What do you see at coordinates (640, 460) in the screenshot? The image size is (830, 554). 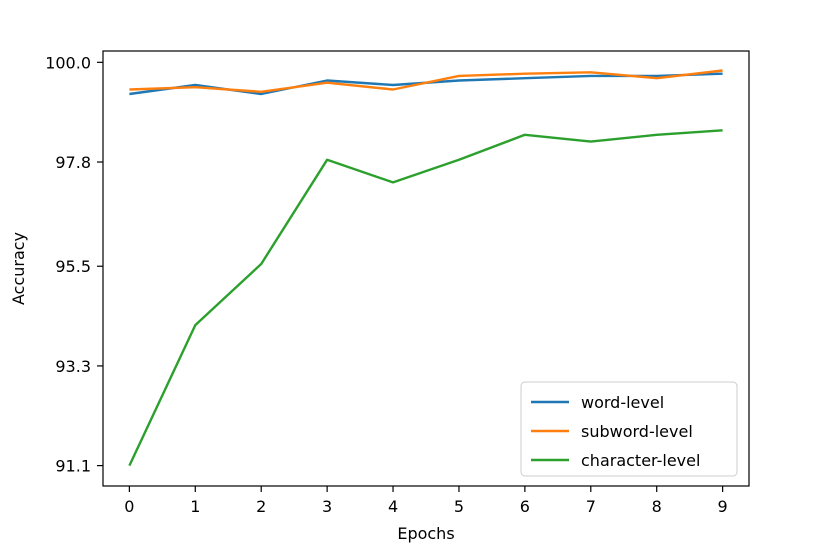 I see `legend-label: character-level` at bounding box center [640, 460].